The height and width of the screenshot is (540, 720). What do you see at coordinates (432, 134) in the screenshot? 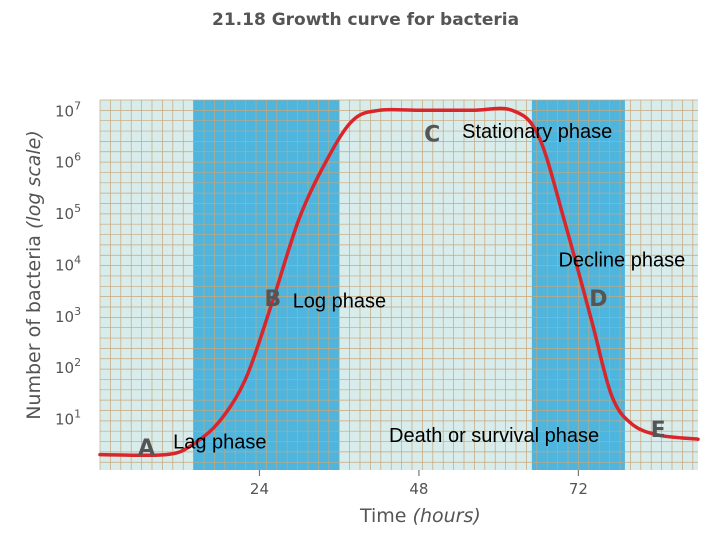
I see `phase-letter-c: C` at bounding box center [432, 134].